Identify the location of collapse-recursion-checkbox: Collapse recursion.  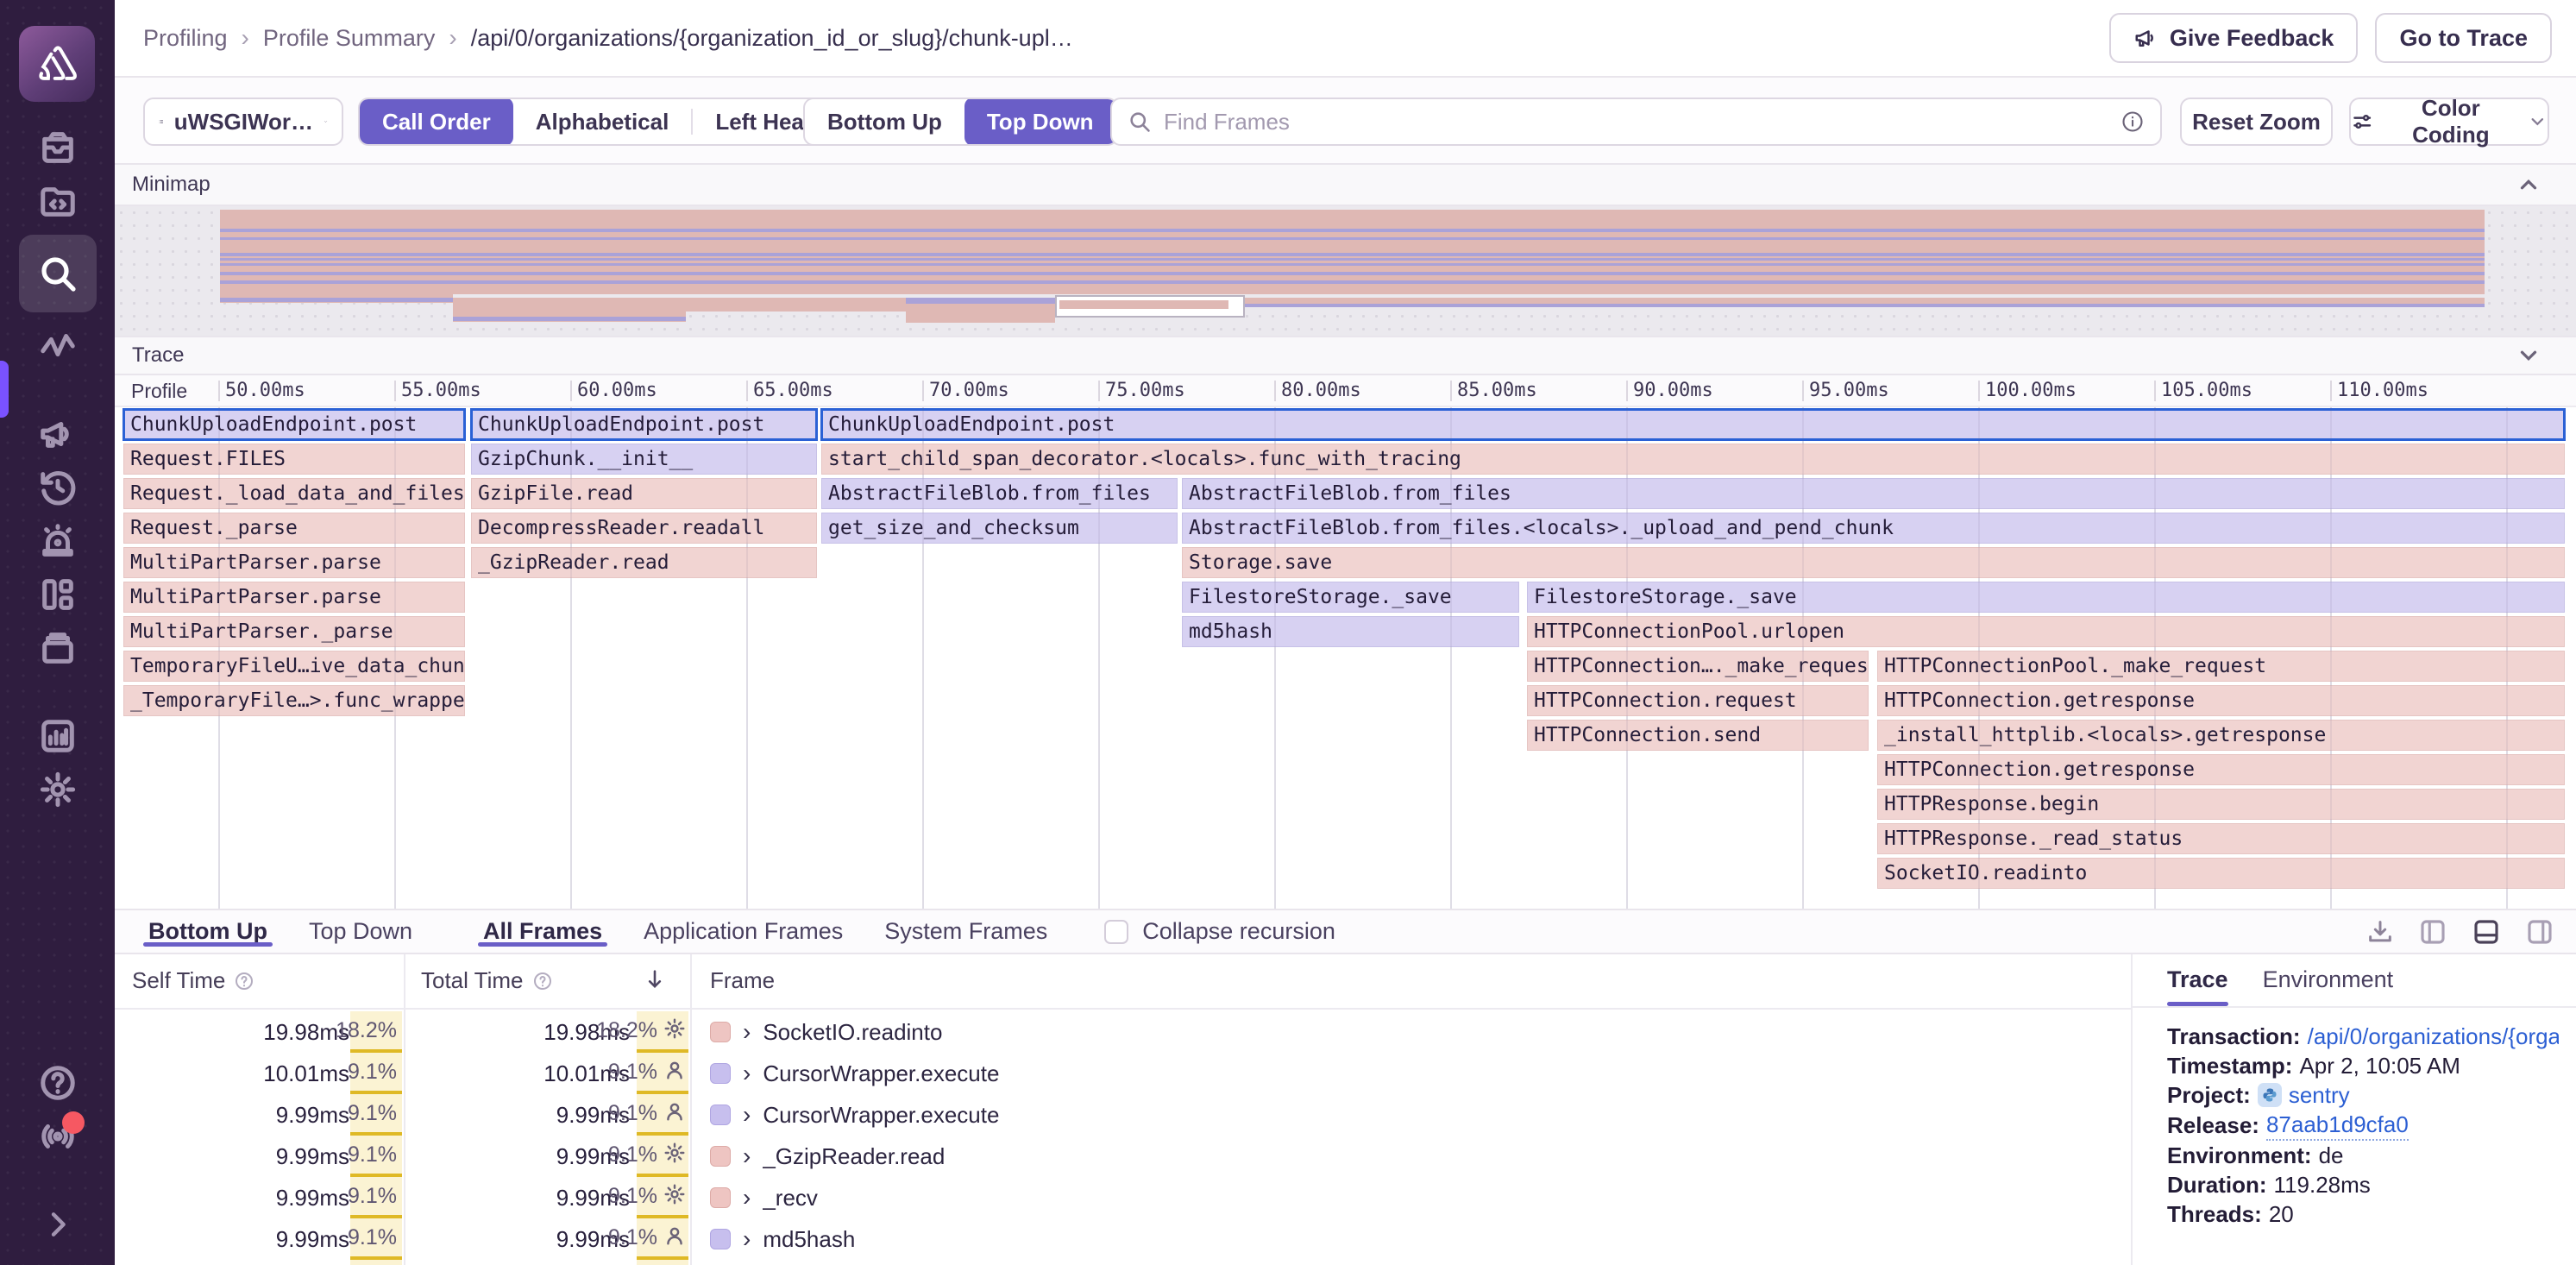
(1219, 931).